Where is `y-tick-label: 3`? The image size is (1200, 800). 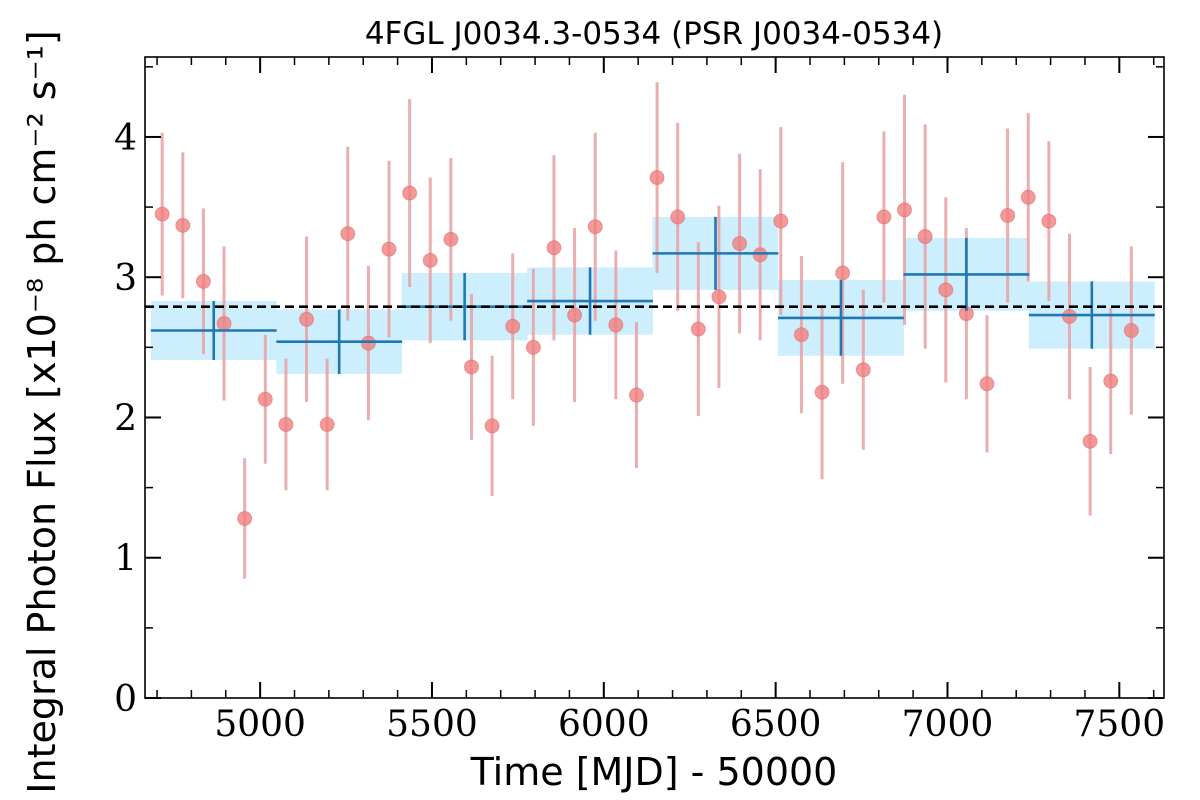
y-tick-label: 3 is located at coordinates (125, 278).